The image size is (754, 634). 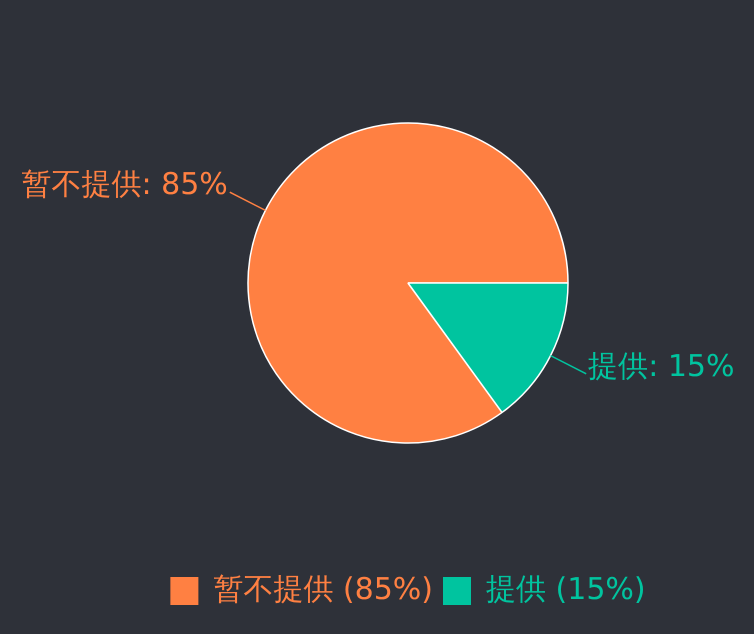 I want to click on legend-label: 暂不提供 (85%), so click(x=323, y=589).